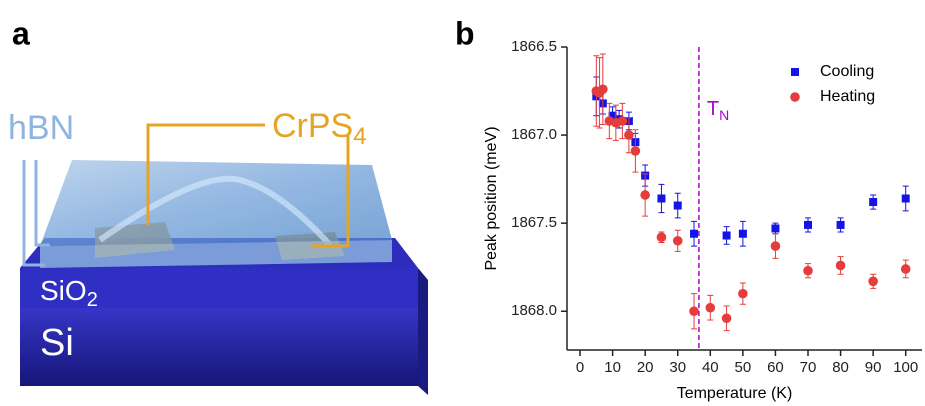  What do you see at coordinates (677, 367) in the screenshot?
I see `x-tick-label: 30` at bounding box center [677, 367].